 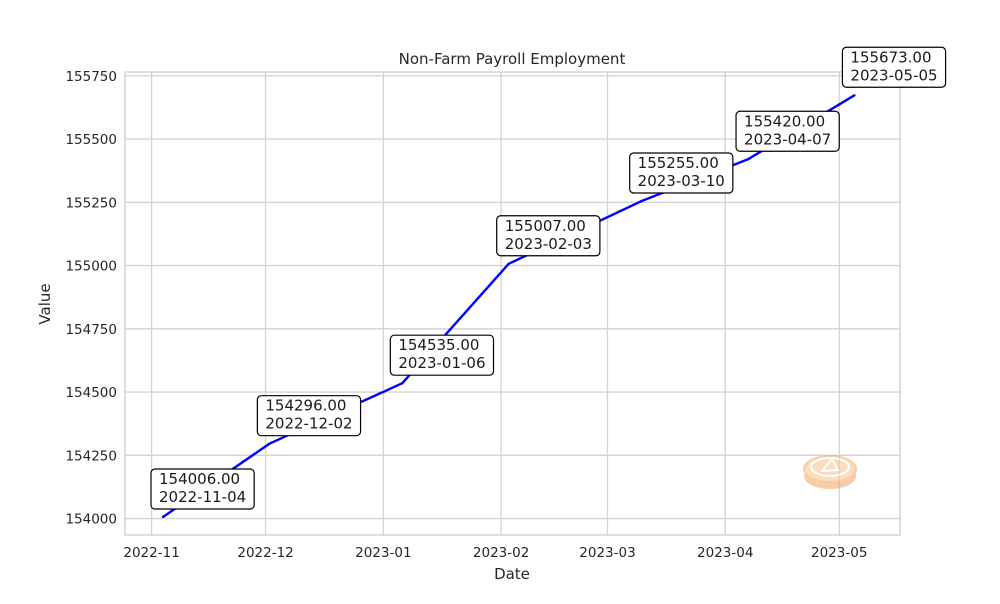 What do you see at coordinates (548, 244) in the screenshot?
I see `data-label-date: 2023-02-03` at bounding box center [548, 244].